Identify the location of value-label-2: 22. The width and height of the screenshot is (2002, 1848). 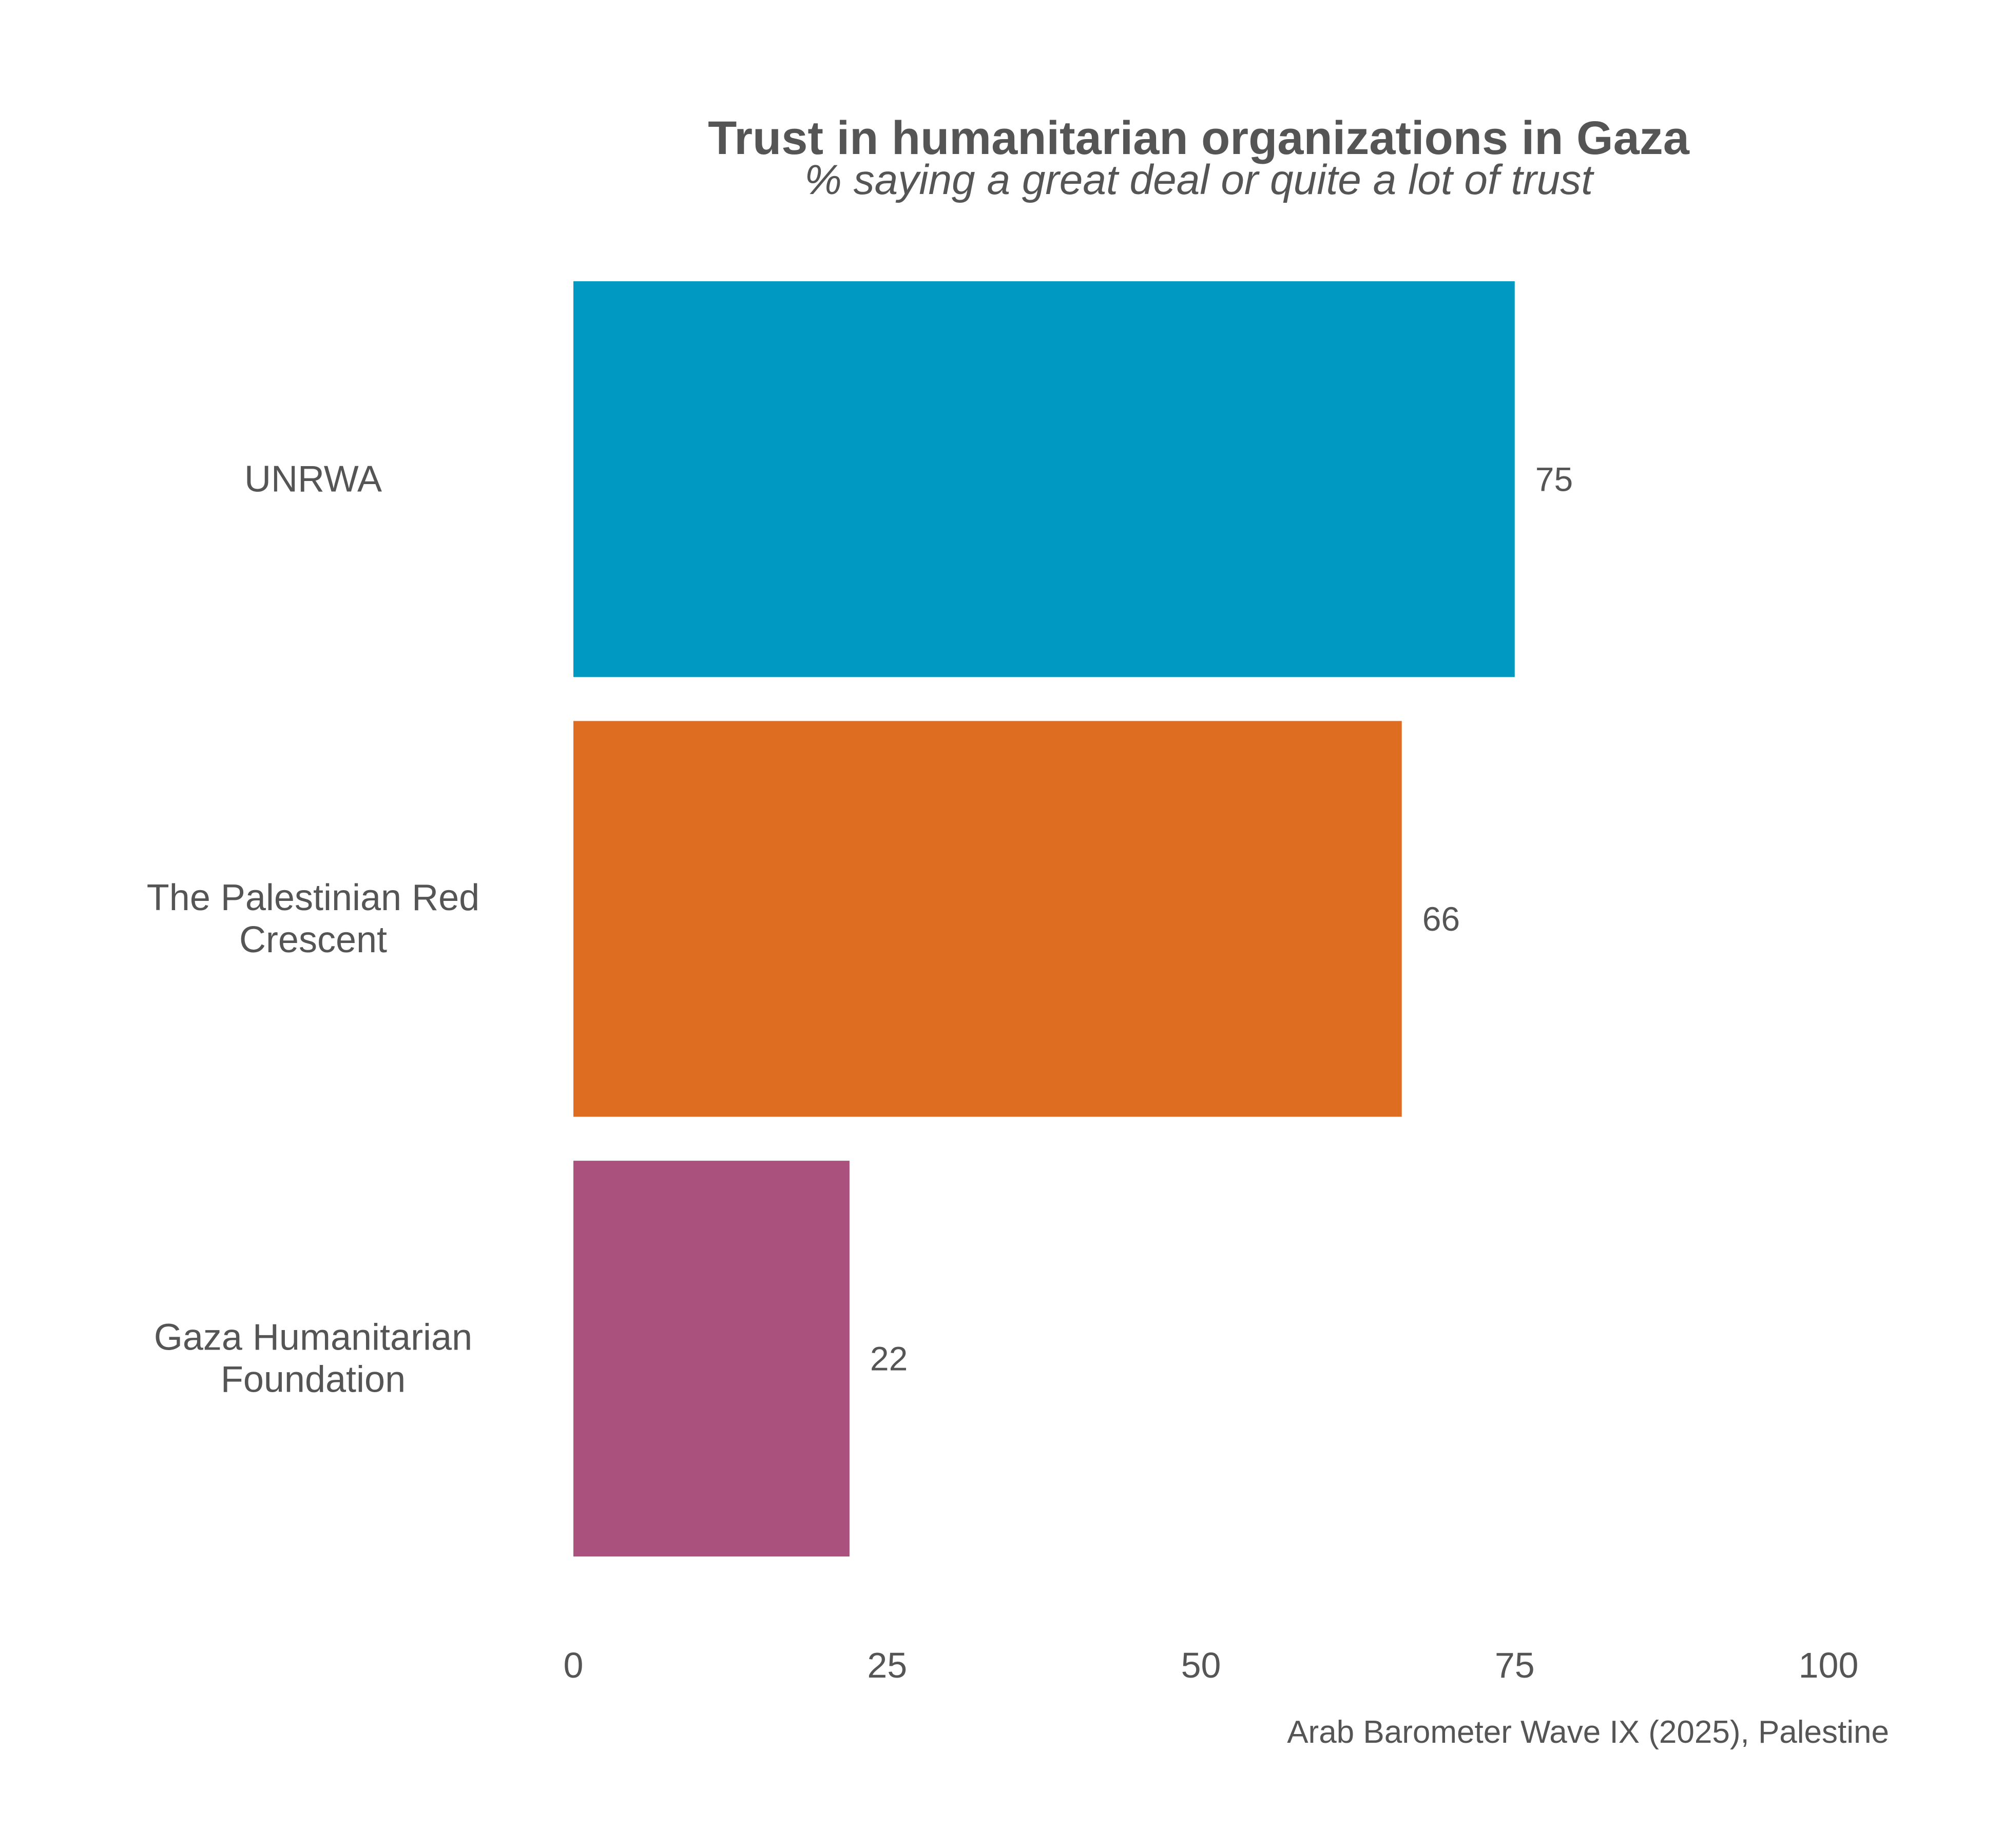
(889, 1359).